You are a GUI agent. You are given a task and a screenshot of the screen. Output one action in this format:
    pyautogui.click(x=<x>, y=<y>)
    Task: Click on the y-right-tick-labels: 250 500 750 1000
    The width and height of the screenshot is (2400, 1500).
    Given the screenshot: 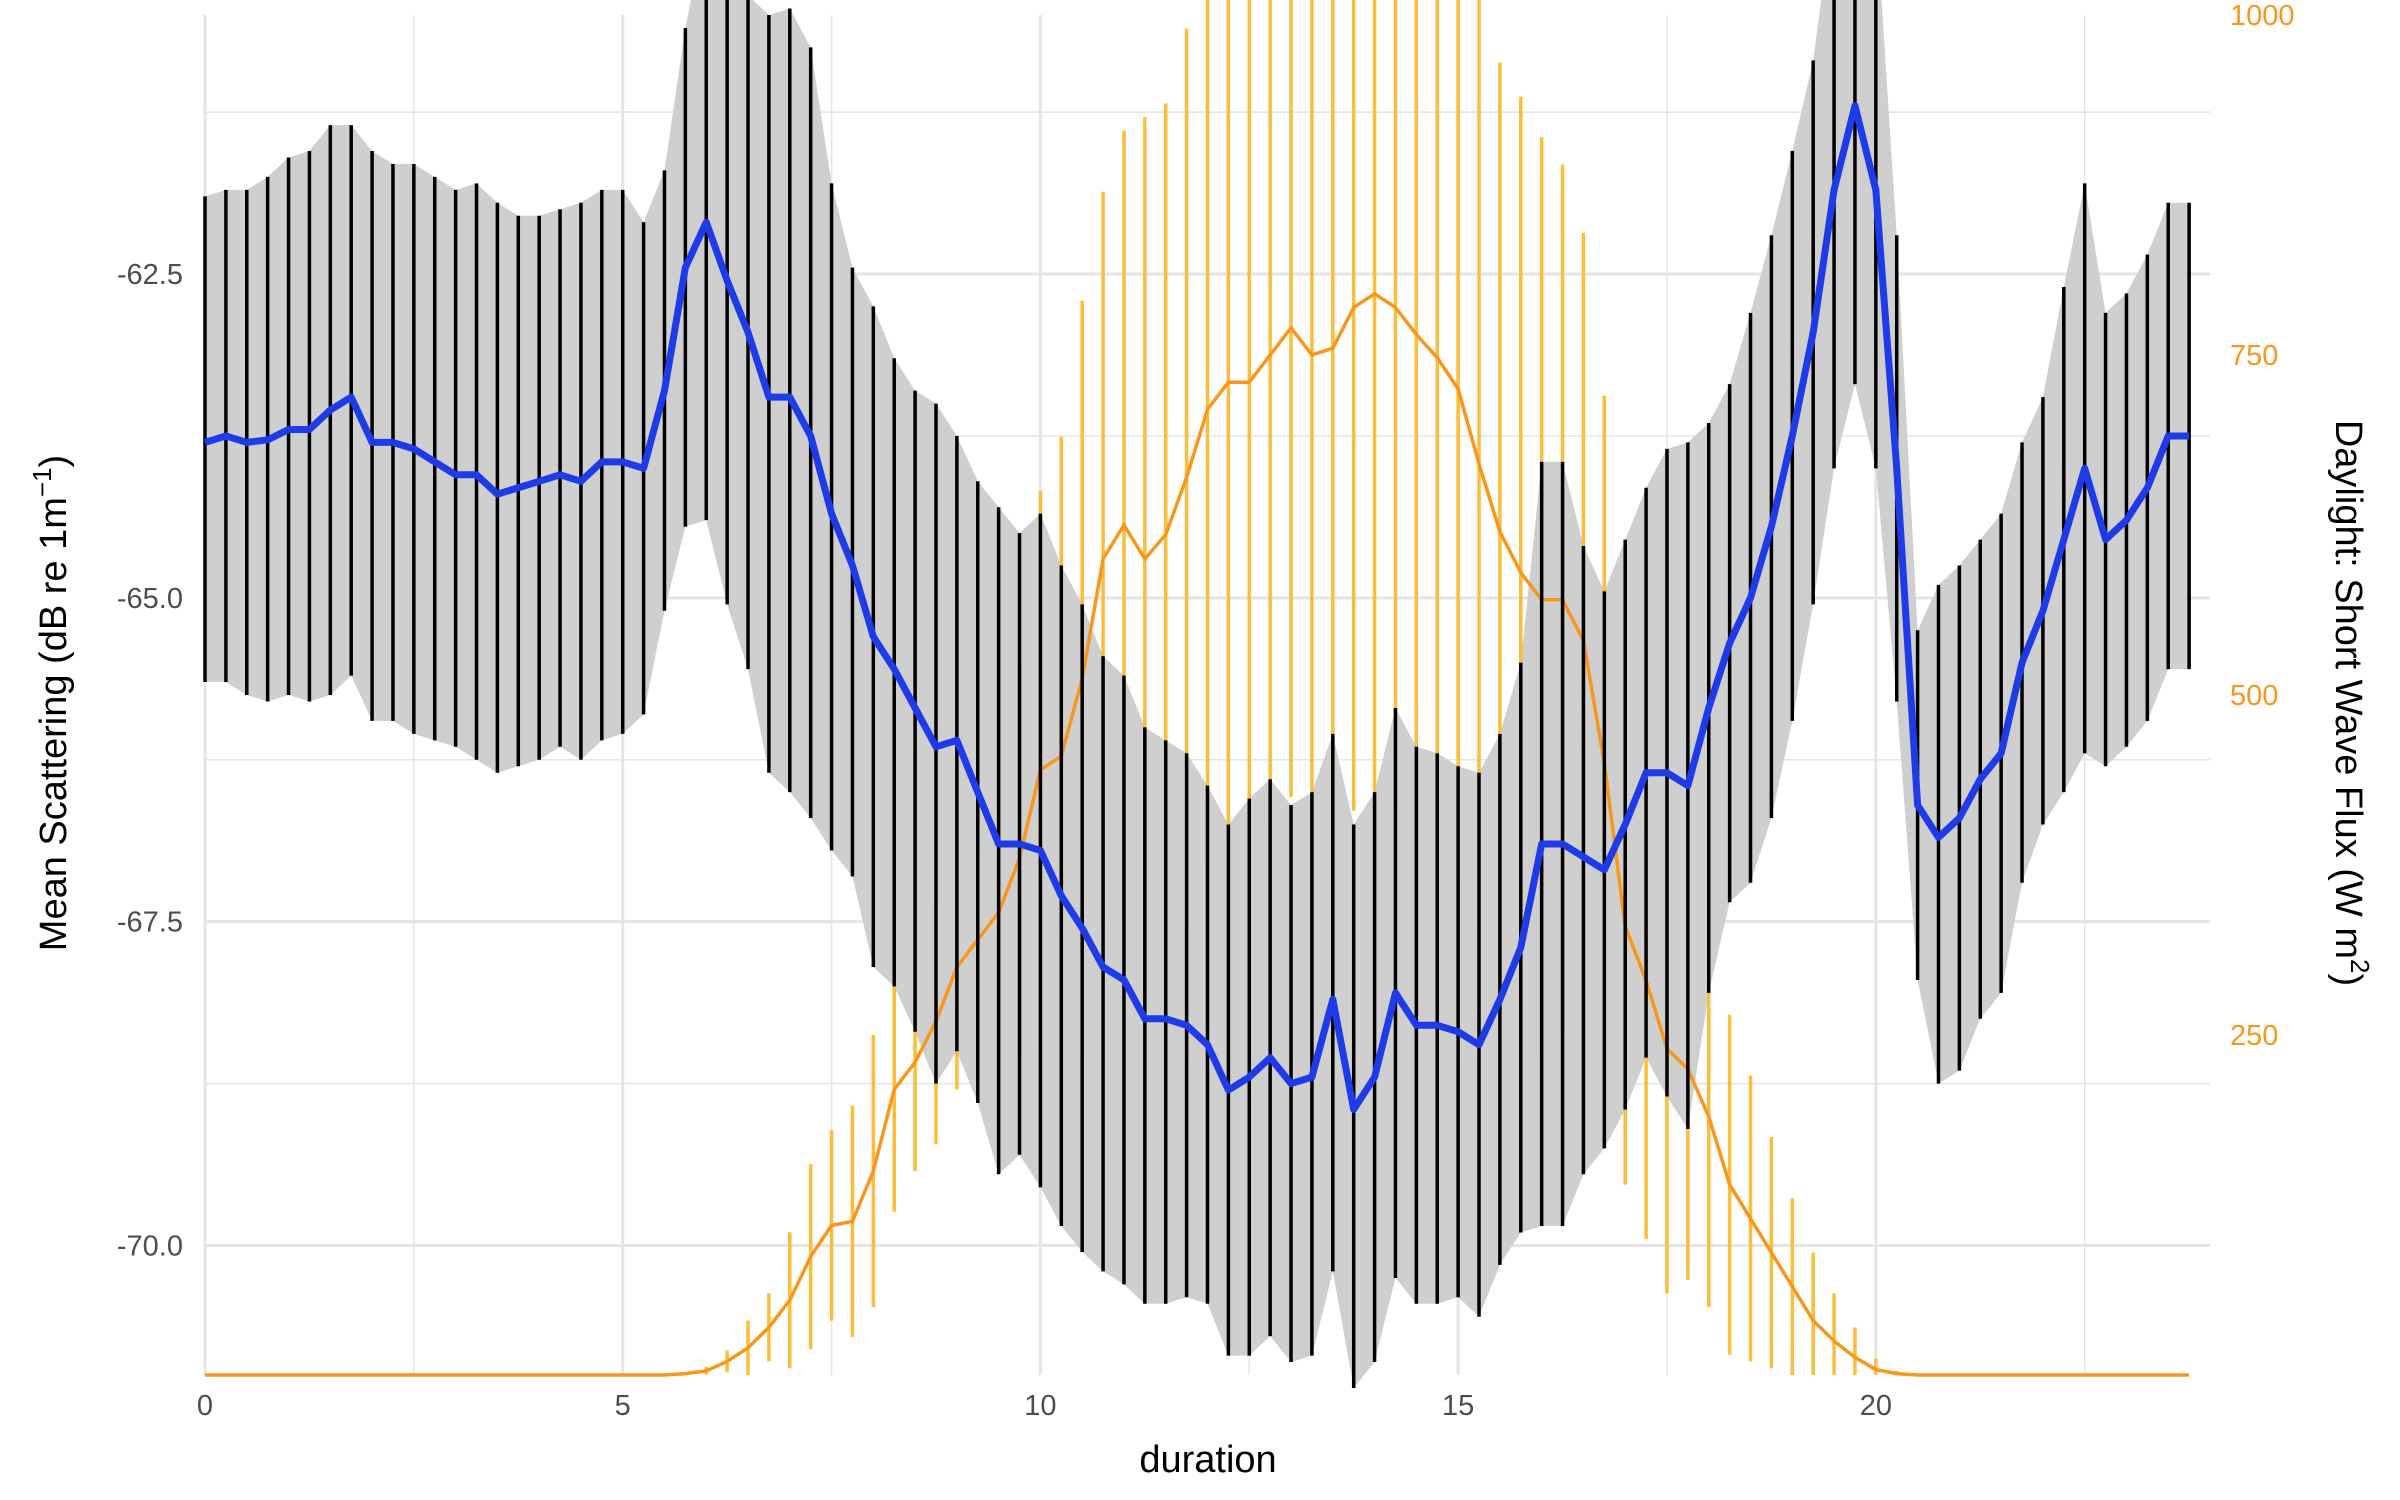 What is the action you would take?
    pyautogui.click(x=2262, y=526)
    